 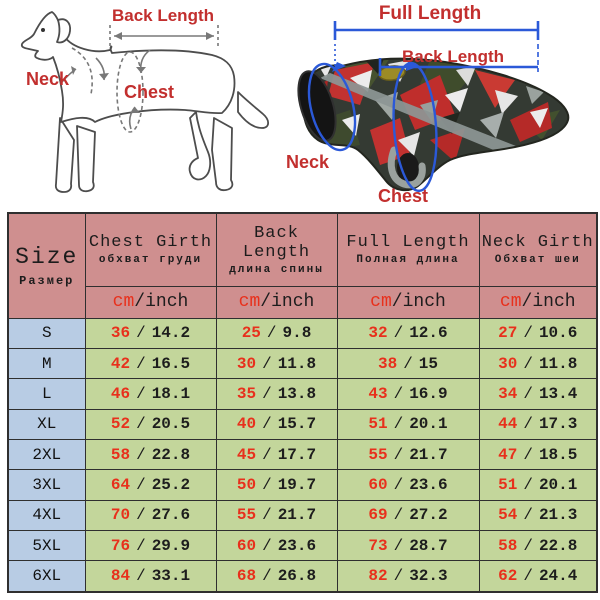 What do you see at coordinates (46, 363) in the screenshot?
I see `size-label: M` at bounding box center [46, 363].